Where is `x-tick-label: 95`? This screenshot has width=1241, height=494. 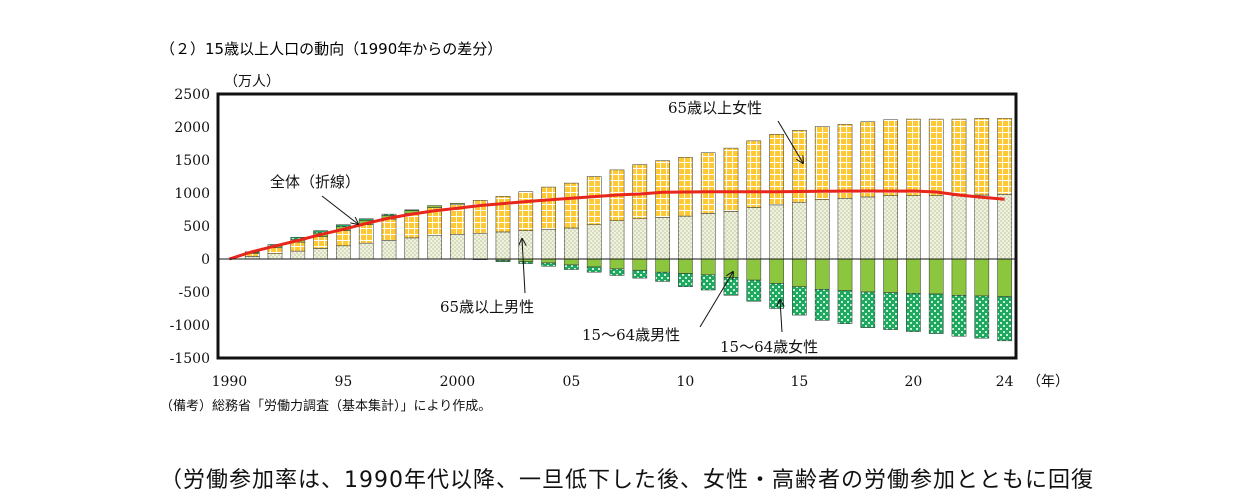
x-tick-label: 95 is located at coordinates (343, 382).